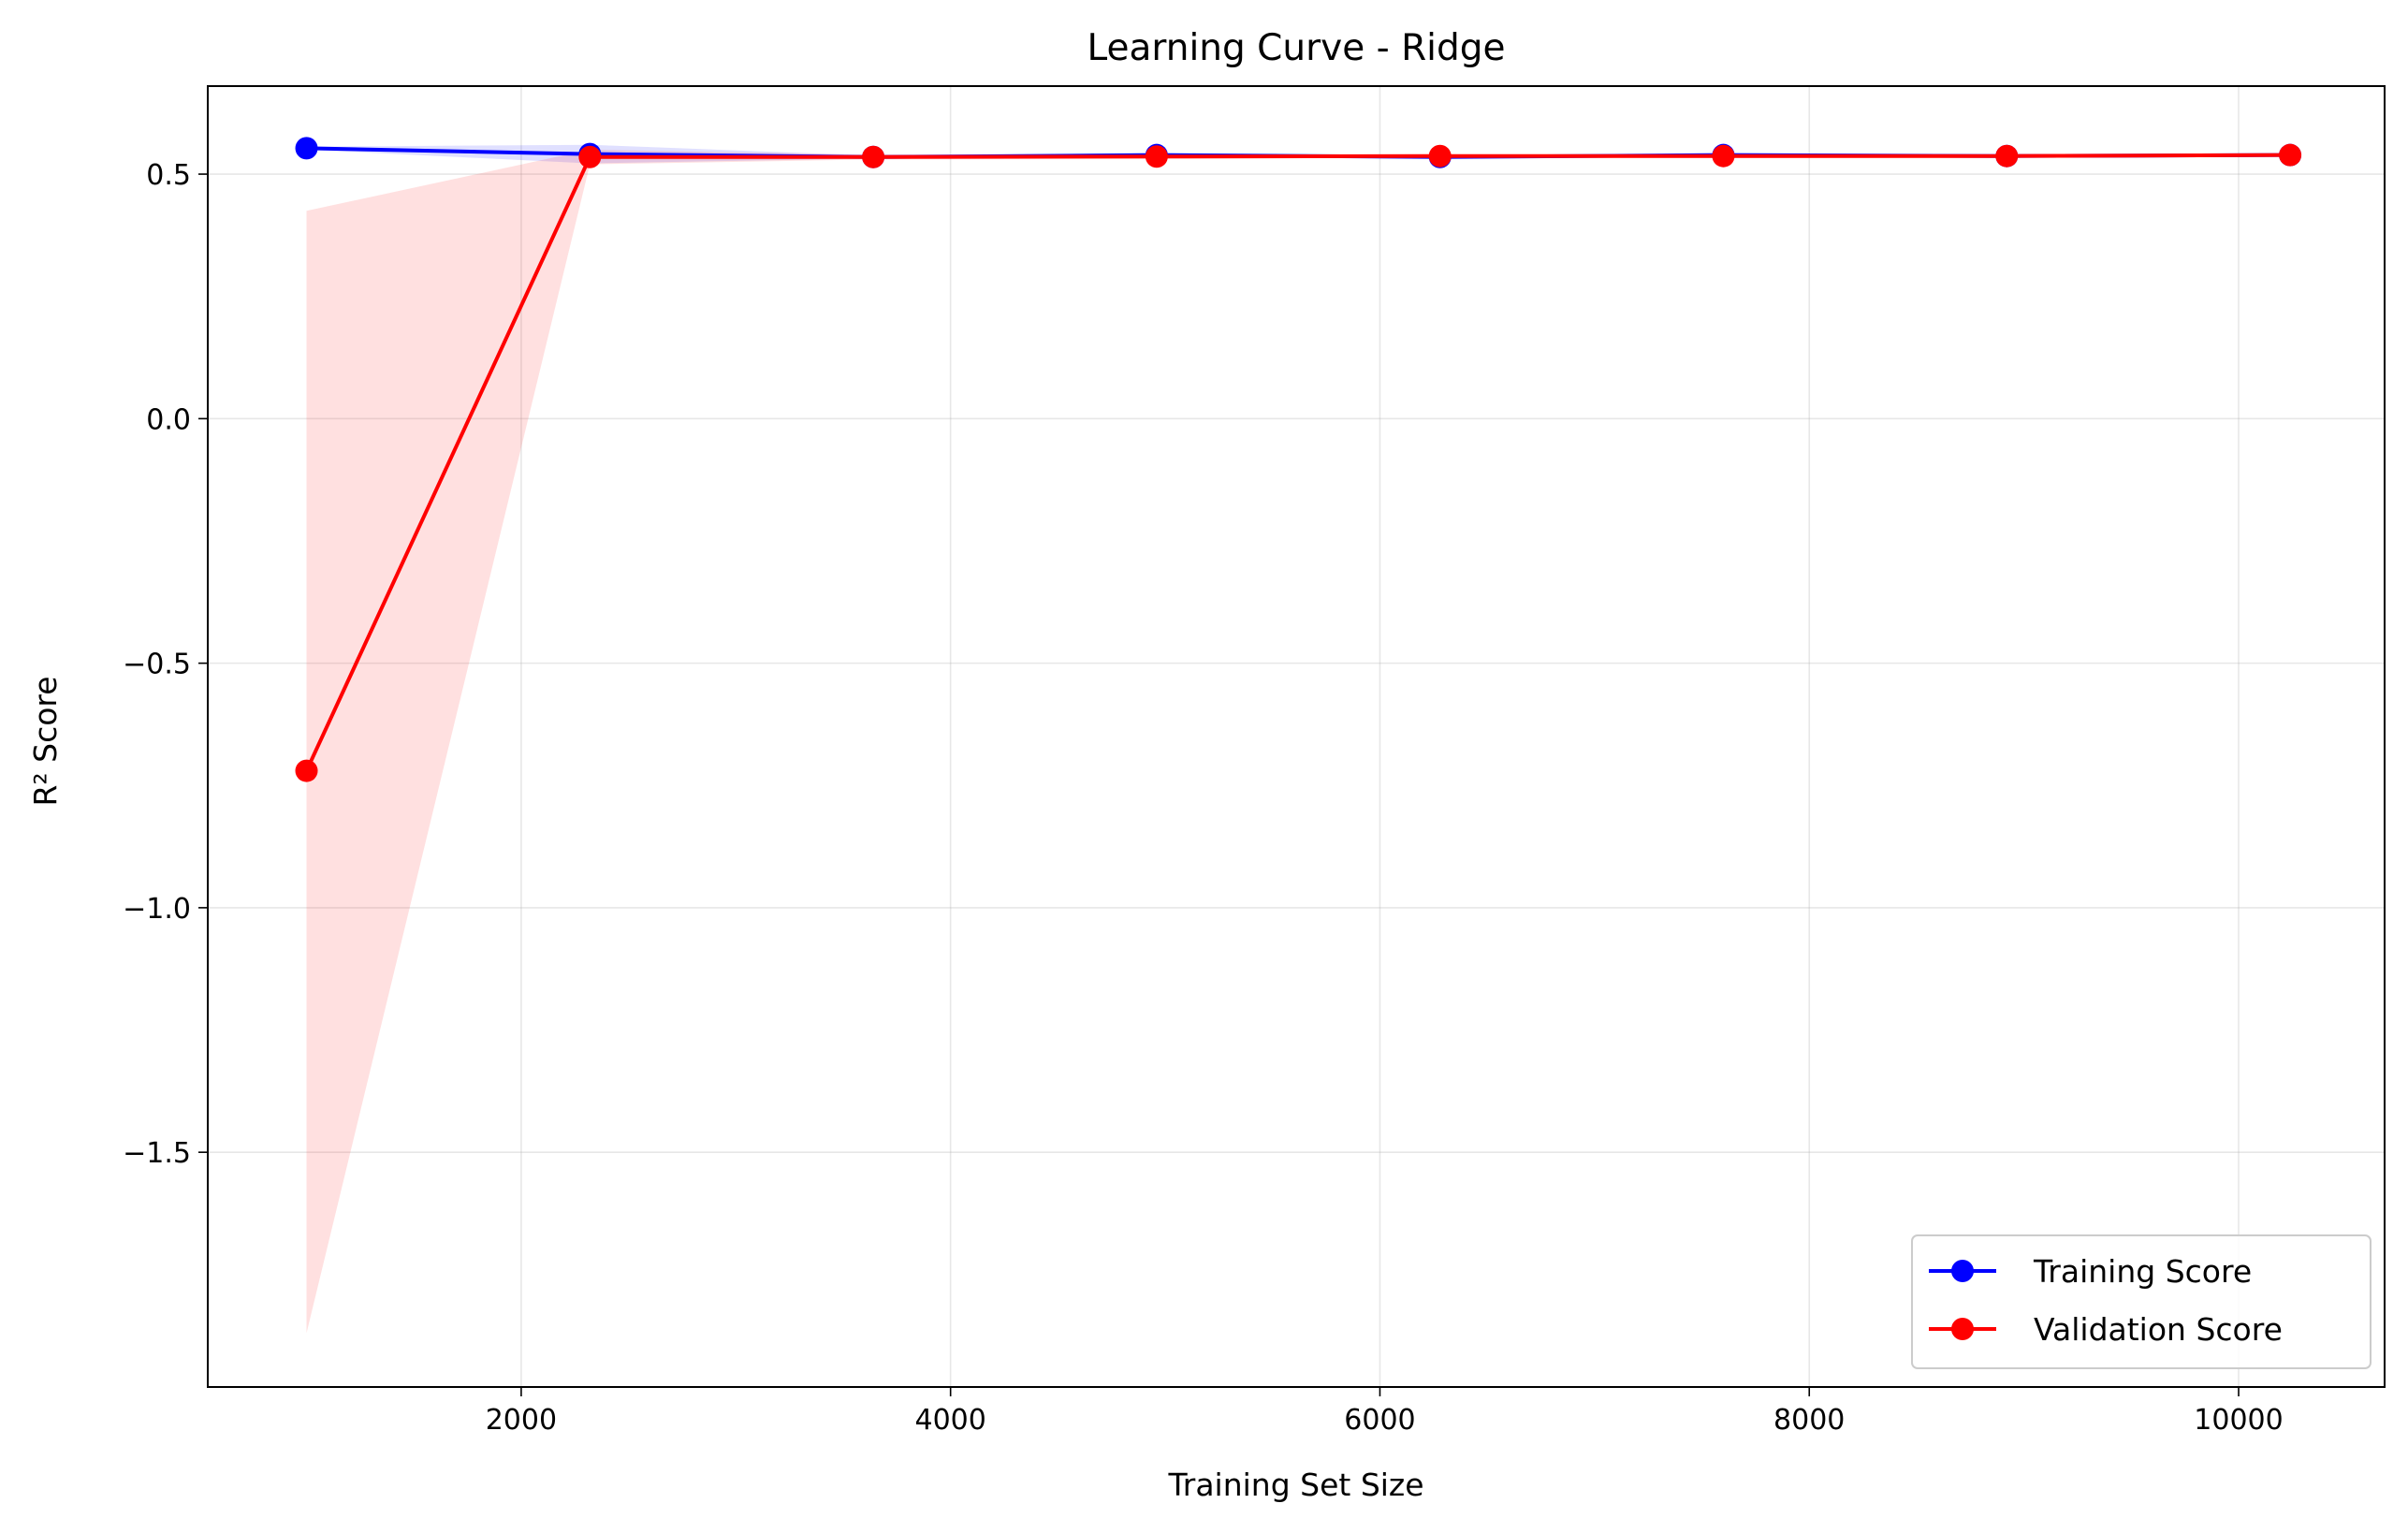 This screenshot has width=2408, height=1533. Describe the element at coordinates (2158, 1329) in the screenshot. I see `legend-label: Validation Score` at that location.